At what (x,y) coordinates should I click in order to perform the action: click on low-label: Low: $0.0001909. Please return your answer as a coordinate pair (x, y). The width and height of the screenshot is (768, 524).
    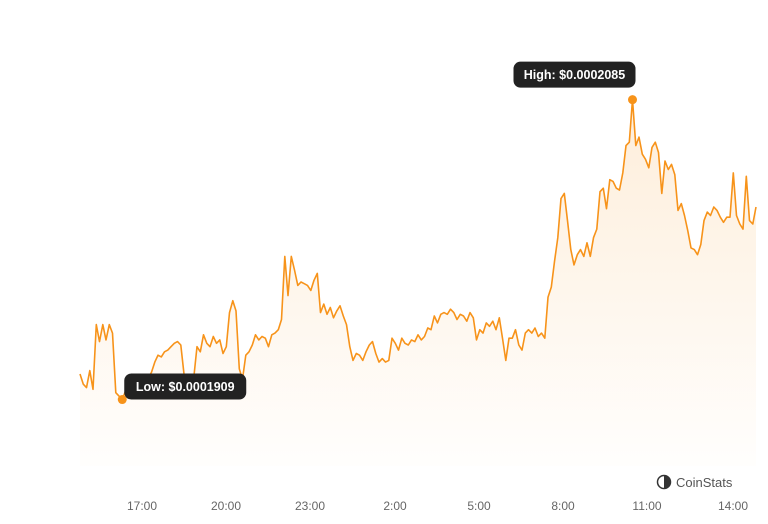
    Looking at the image, I should click on (185, 387).